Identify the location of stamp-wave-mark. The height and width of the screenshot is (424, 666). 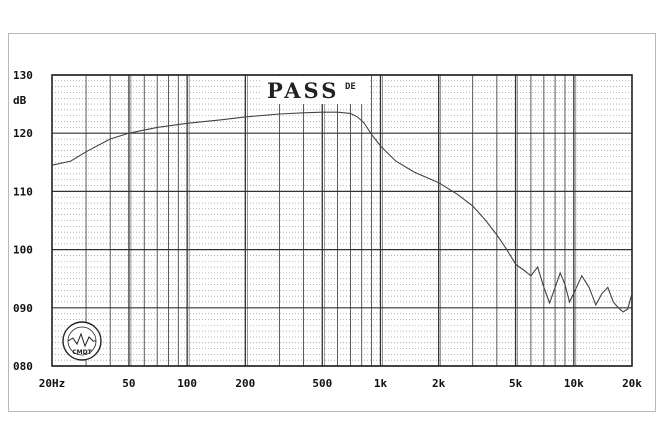
(81, 340).